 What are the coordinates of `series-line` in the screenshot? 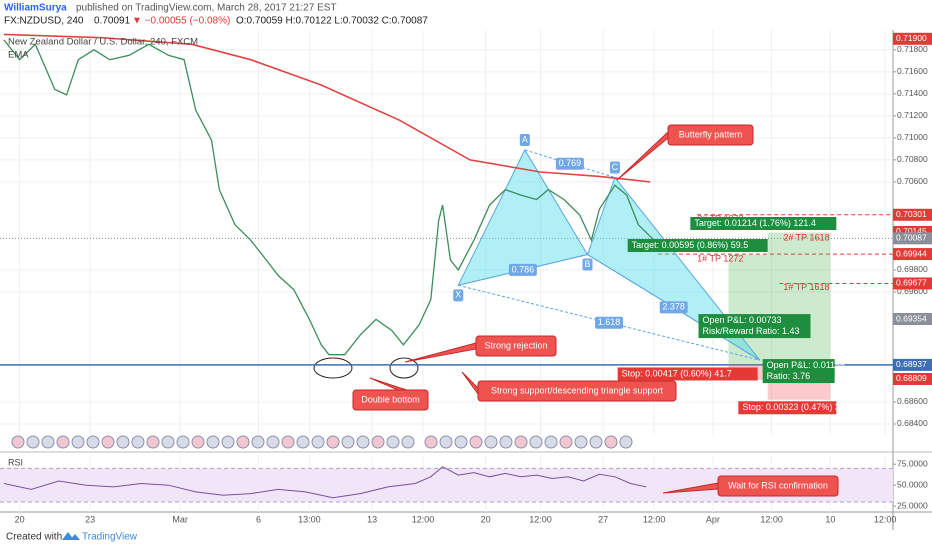 It's located at (325, 482).